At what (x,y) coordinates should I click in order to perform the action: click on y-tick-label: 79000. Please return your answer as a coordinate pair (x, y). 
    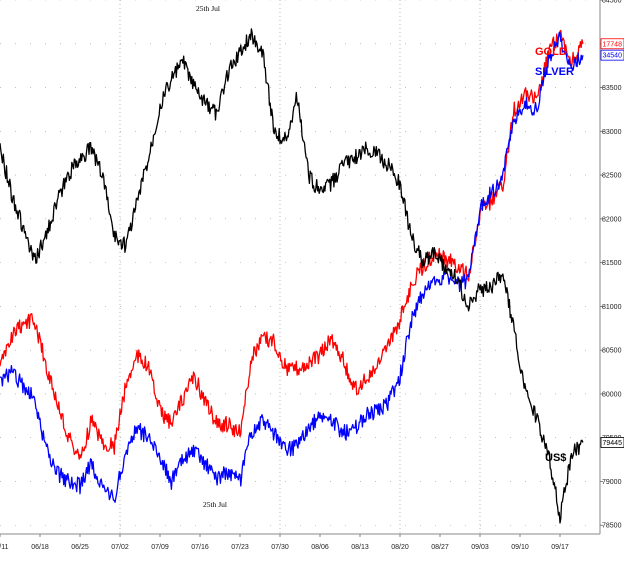
    Looking at the image, I should click on (612, 482).